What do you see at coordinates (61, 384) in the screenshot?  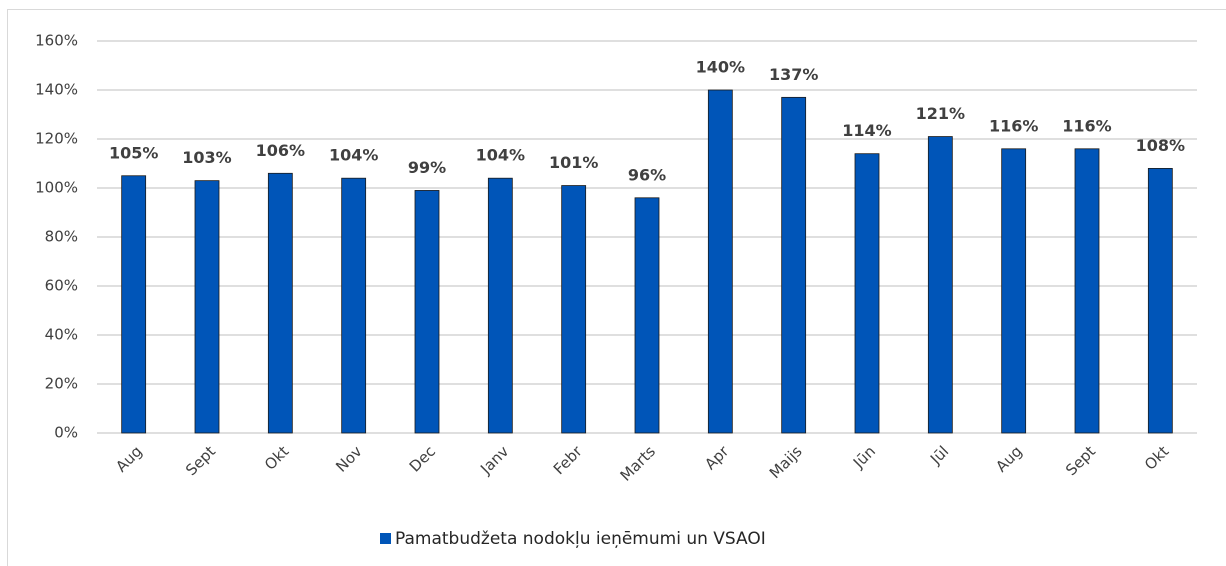 I see `y-tick-label: 20%` at bounding box center [61, 384].